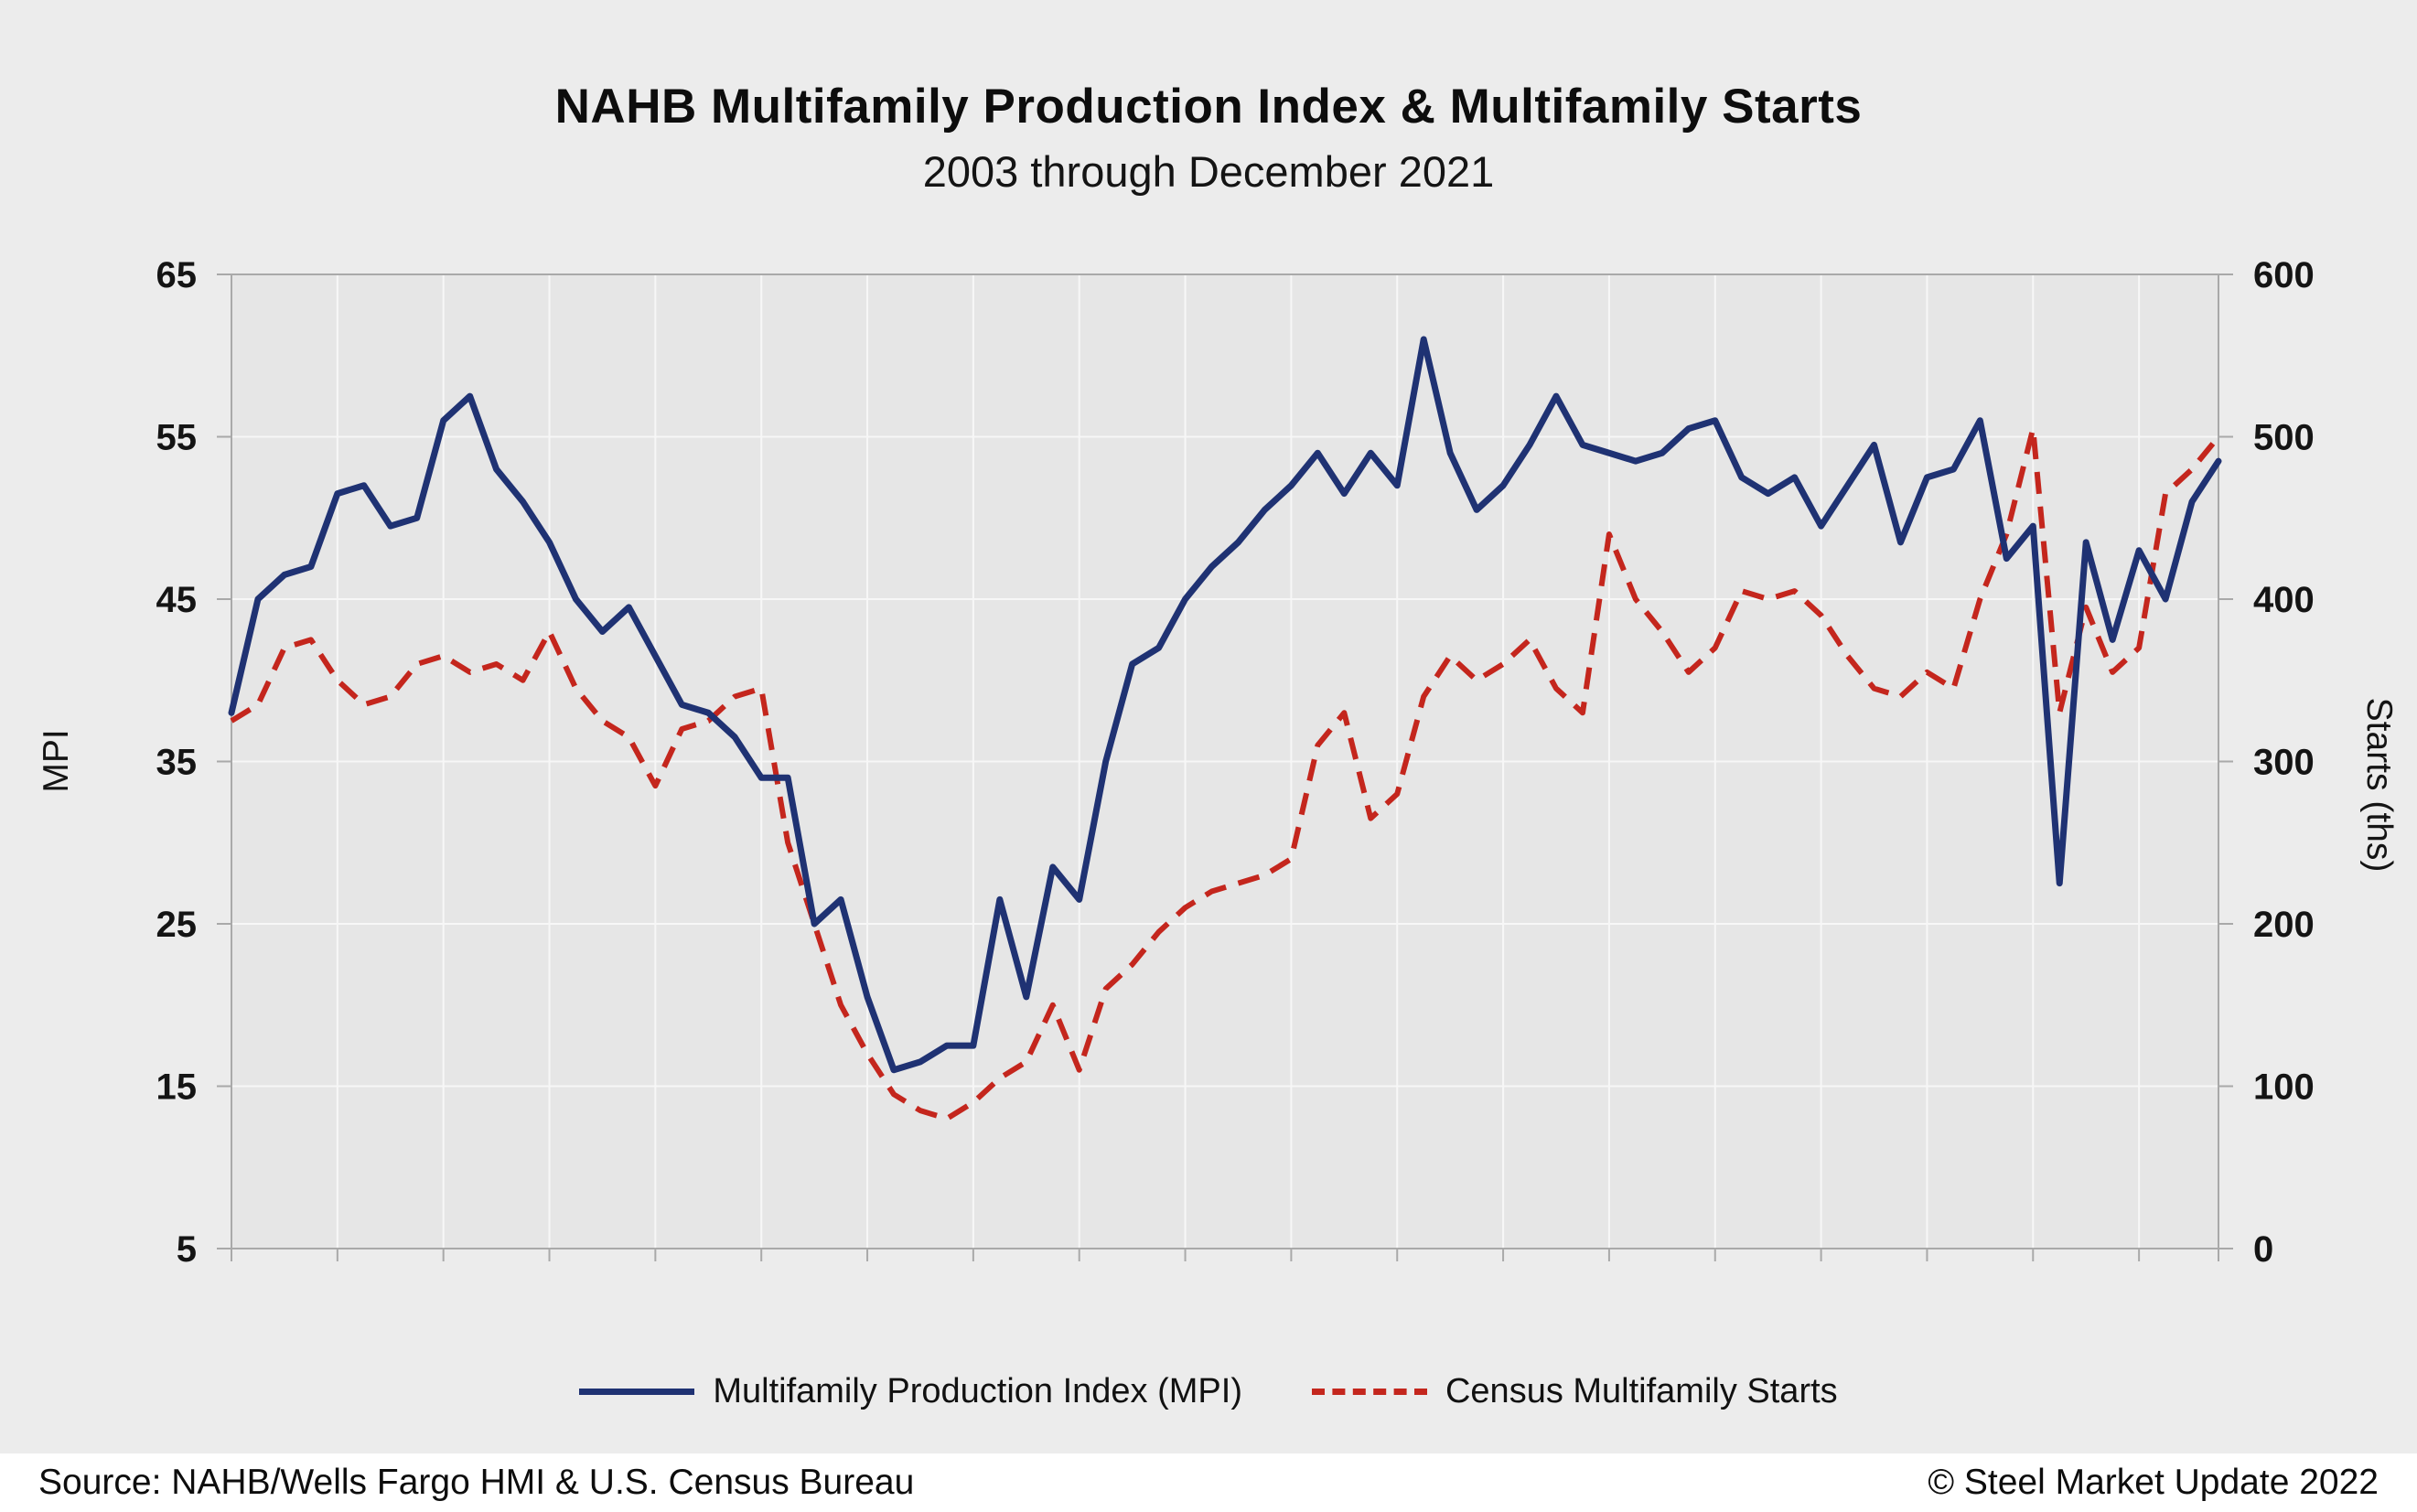 The height and width of the screenshot is (1512, 2417). Describe the element at coordinates (2284, 763) in the screenshot. I see `right-axis-tick-label: 300` at that location.